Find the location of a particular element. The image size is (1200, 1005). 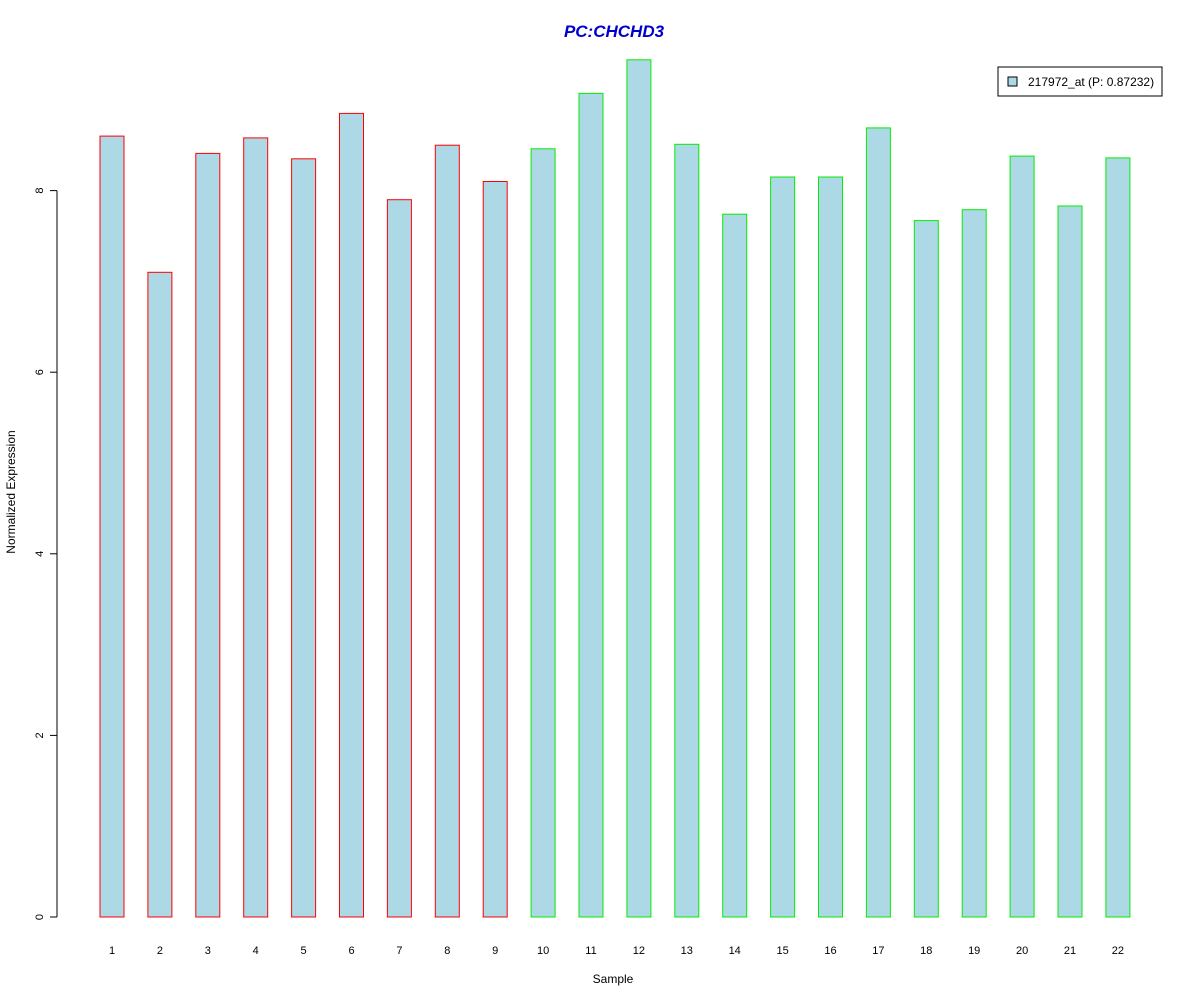

y-axis: 0 2 4 6 8 is located at coordinates (46, 554).